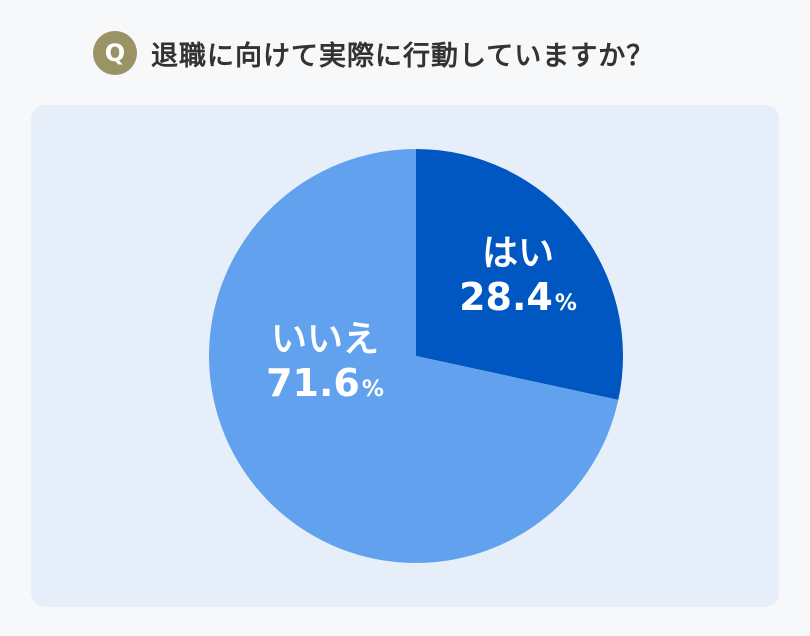 Image resolution: width=810 pixels, height=636 pixels. I want to click on slice-value-yes: 28.4, so click(506, 297).